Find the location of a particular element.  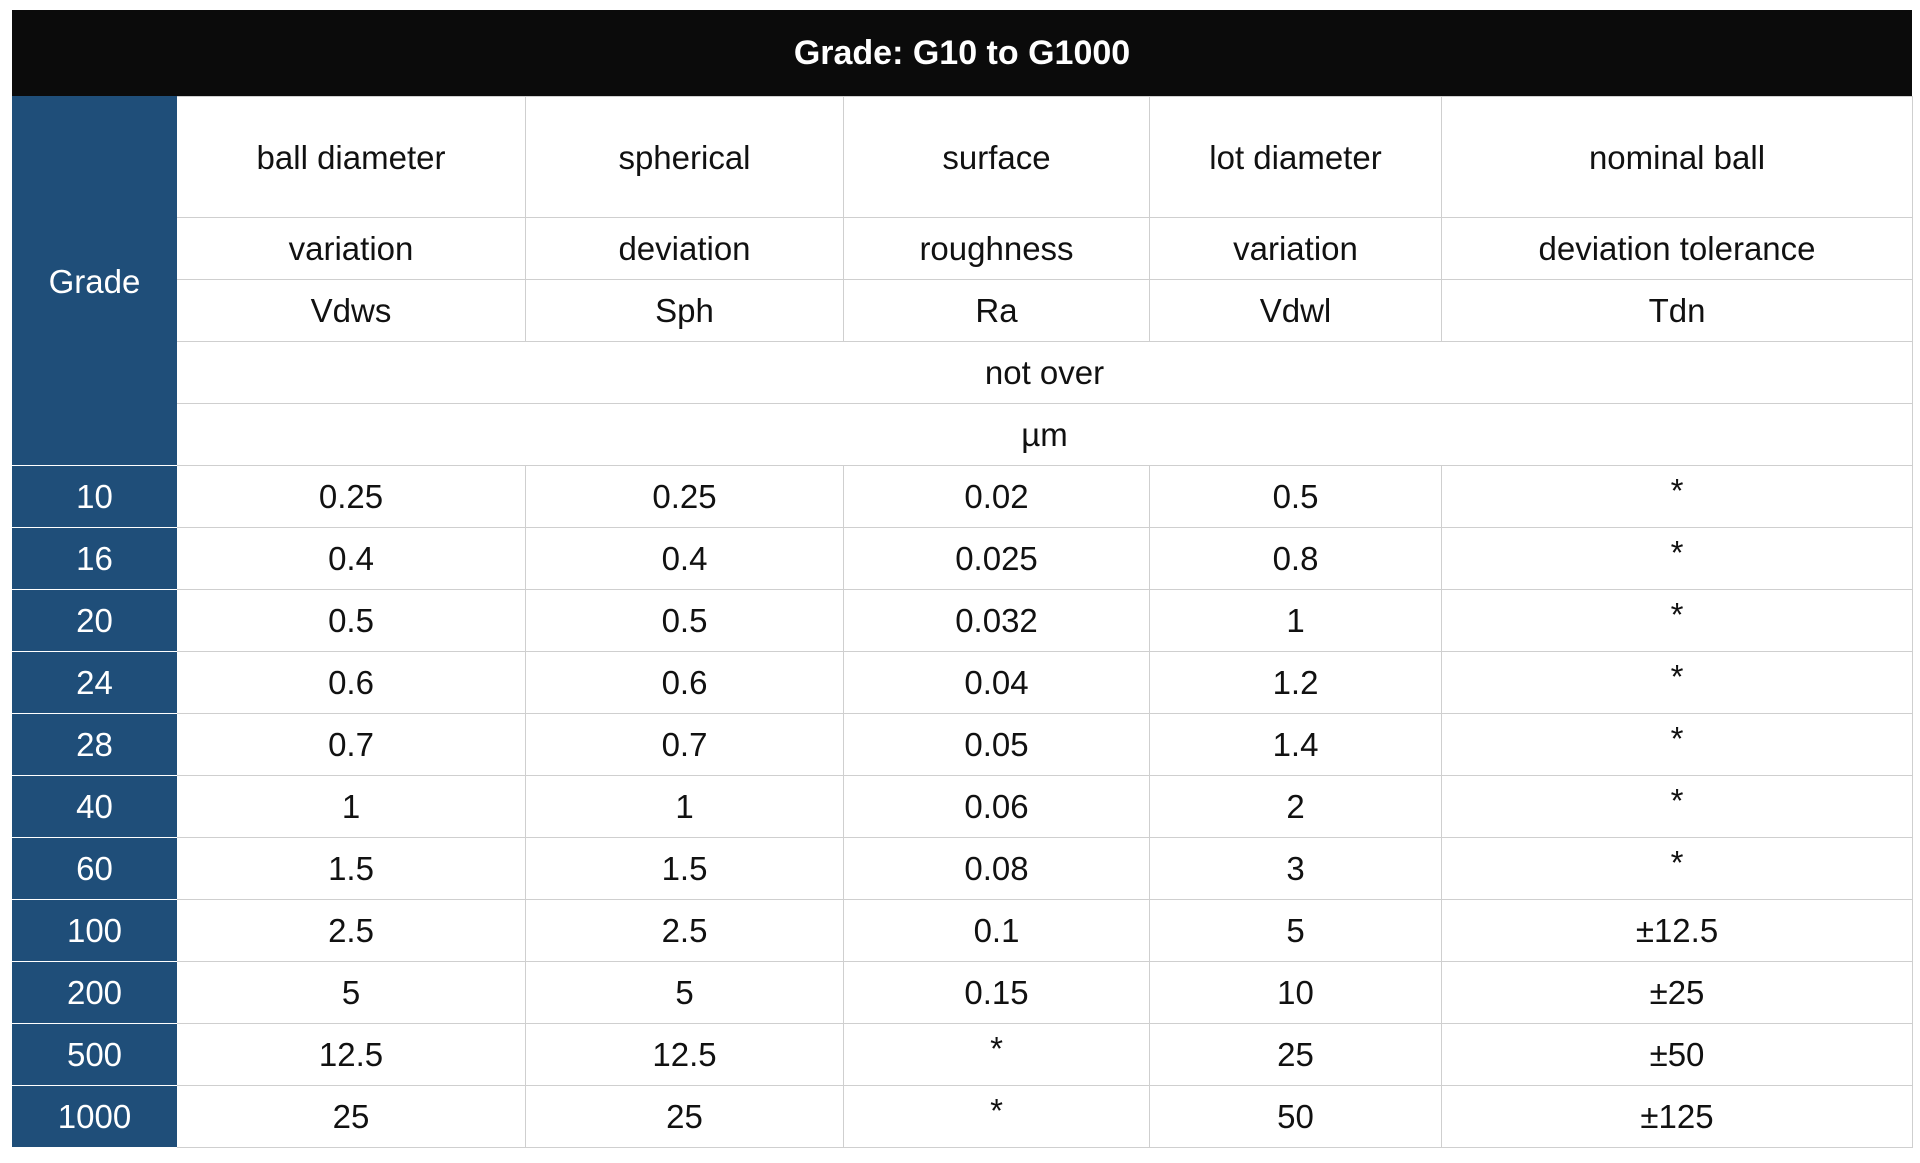

grade-cell: 40 is located at coordinates (94, 806).